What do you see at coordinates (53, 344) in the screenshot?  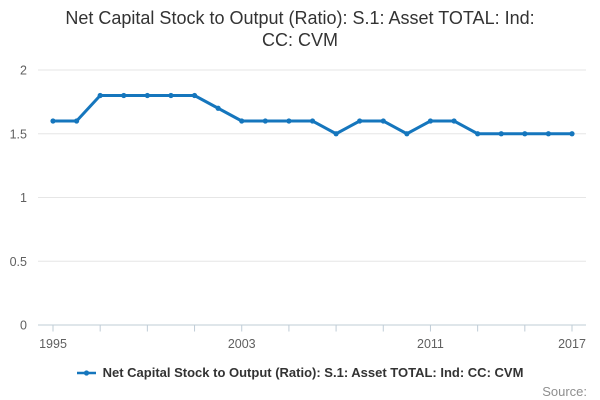 I see `x-axis-tick-label: 1995` at bounding box center [53, 344].